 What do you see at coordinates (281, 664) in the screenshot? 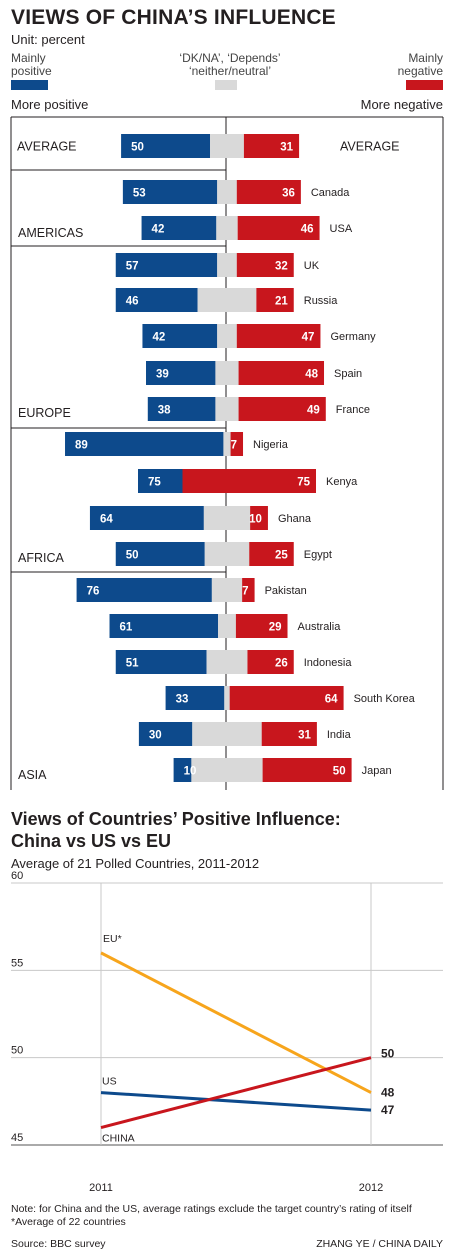
I see `value-label-negative: 26` at bounding box center [281, 664].